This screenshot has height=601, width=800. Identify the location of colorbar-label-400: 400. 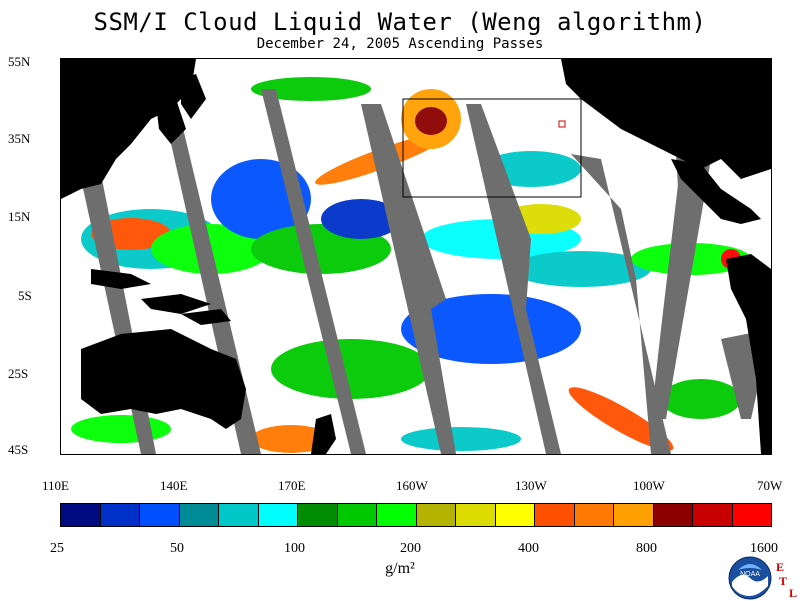
(528, 548).